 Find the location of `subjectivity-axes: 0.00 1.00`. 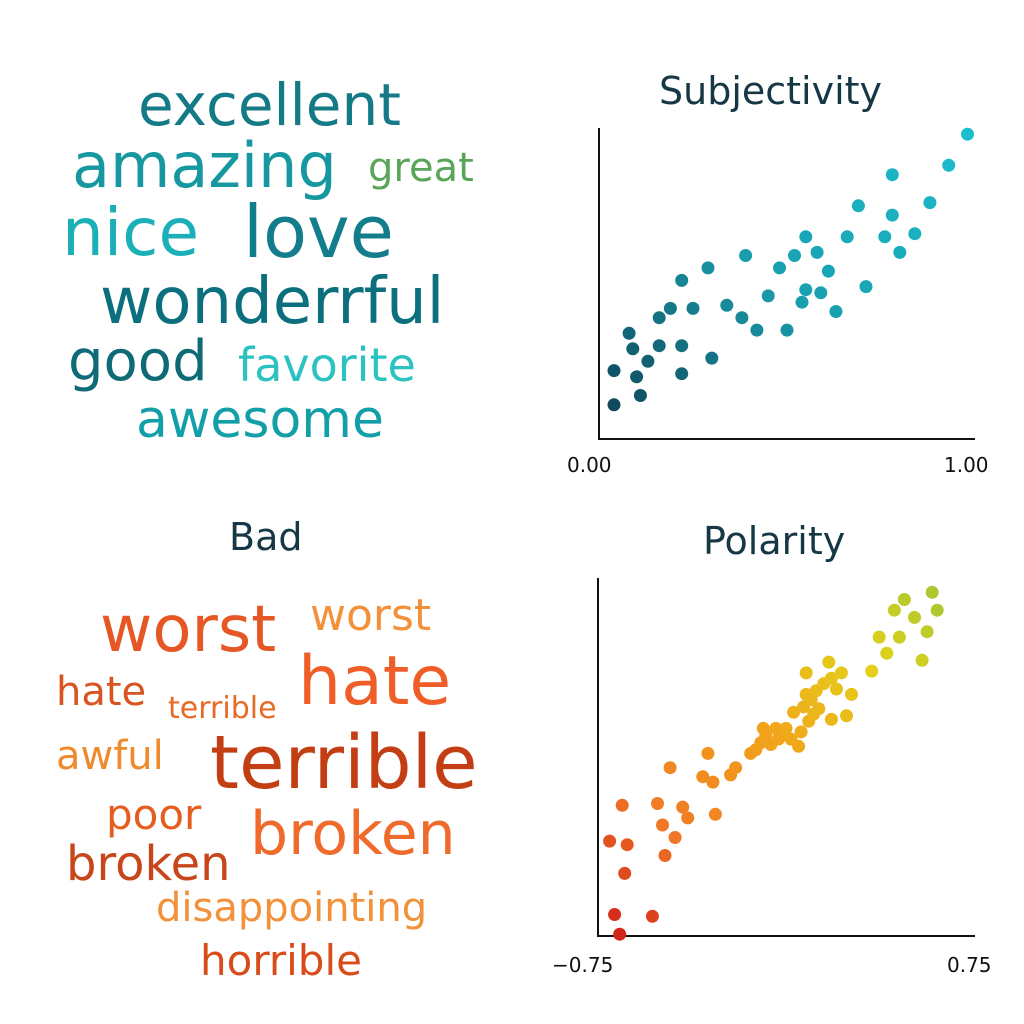

subjectivity-axes: 0.00 1.00 is located at coordinates (778, 302).